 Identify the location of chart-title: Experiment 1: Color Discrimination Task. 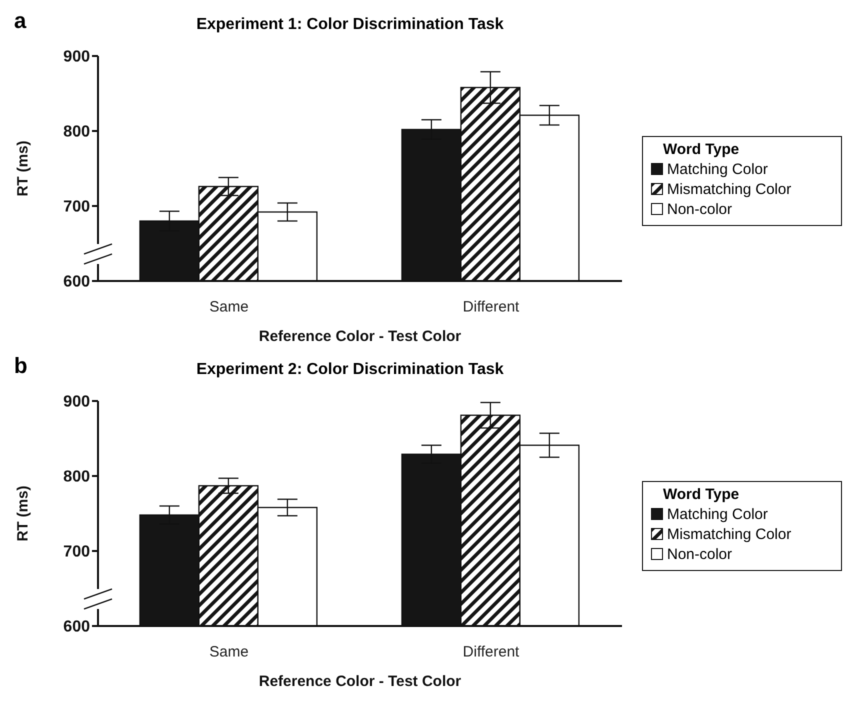
(350, 25).